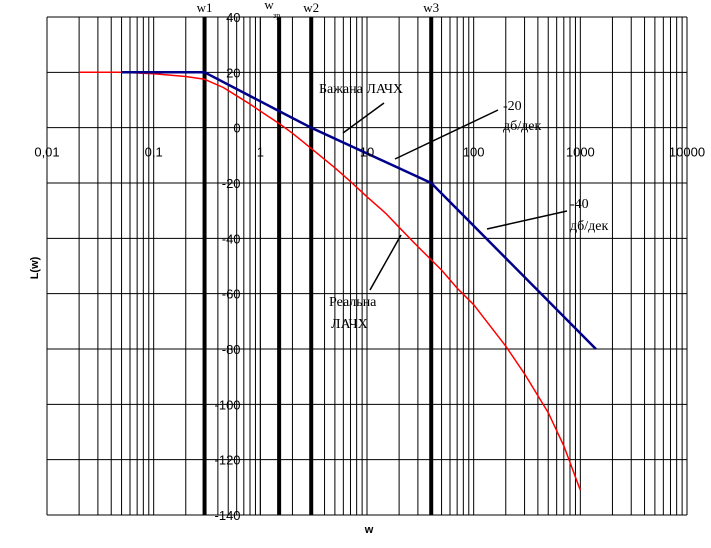 The image size is (711, 548). I want to click on x-tick-label: 100, so click(474, 152).